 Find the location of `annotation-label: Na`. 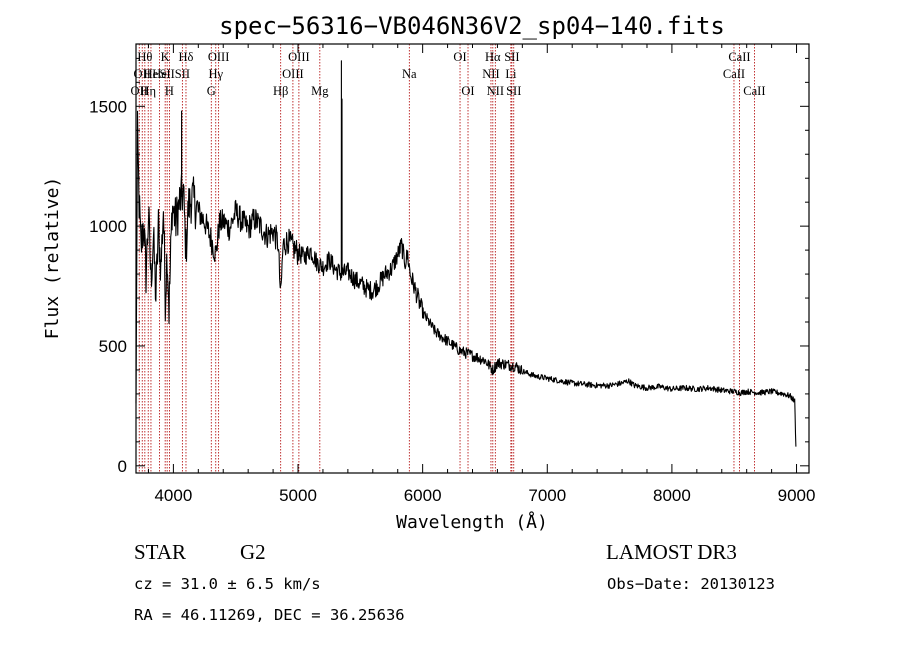

annotation-label: Na is located at coordinates (409, 74).